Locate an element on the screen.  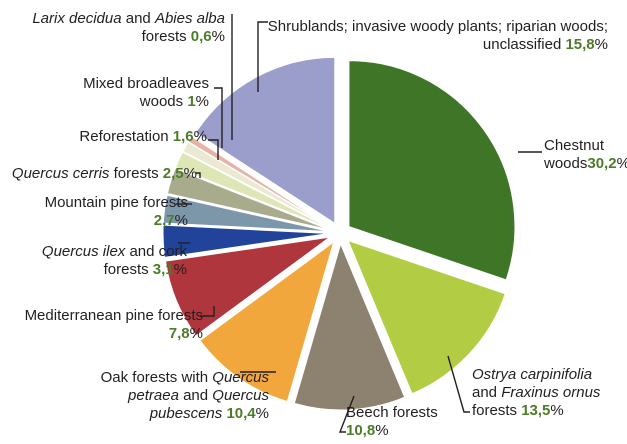
slice-value-label: 3,1 is located at coordinates (163, 269).